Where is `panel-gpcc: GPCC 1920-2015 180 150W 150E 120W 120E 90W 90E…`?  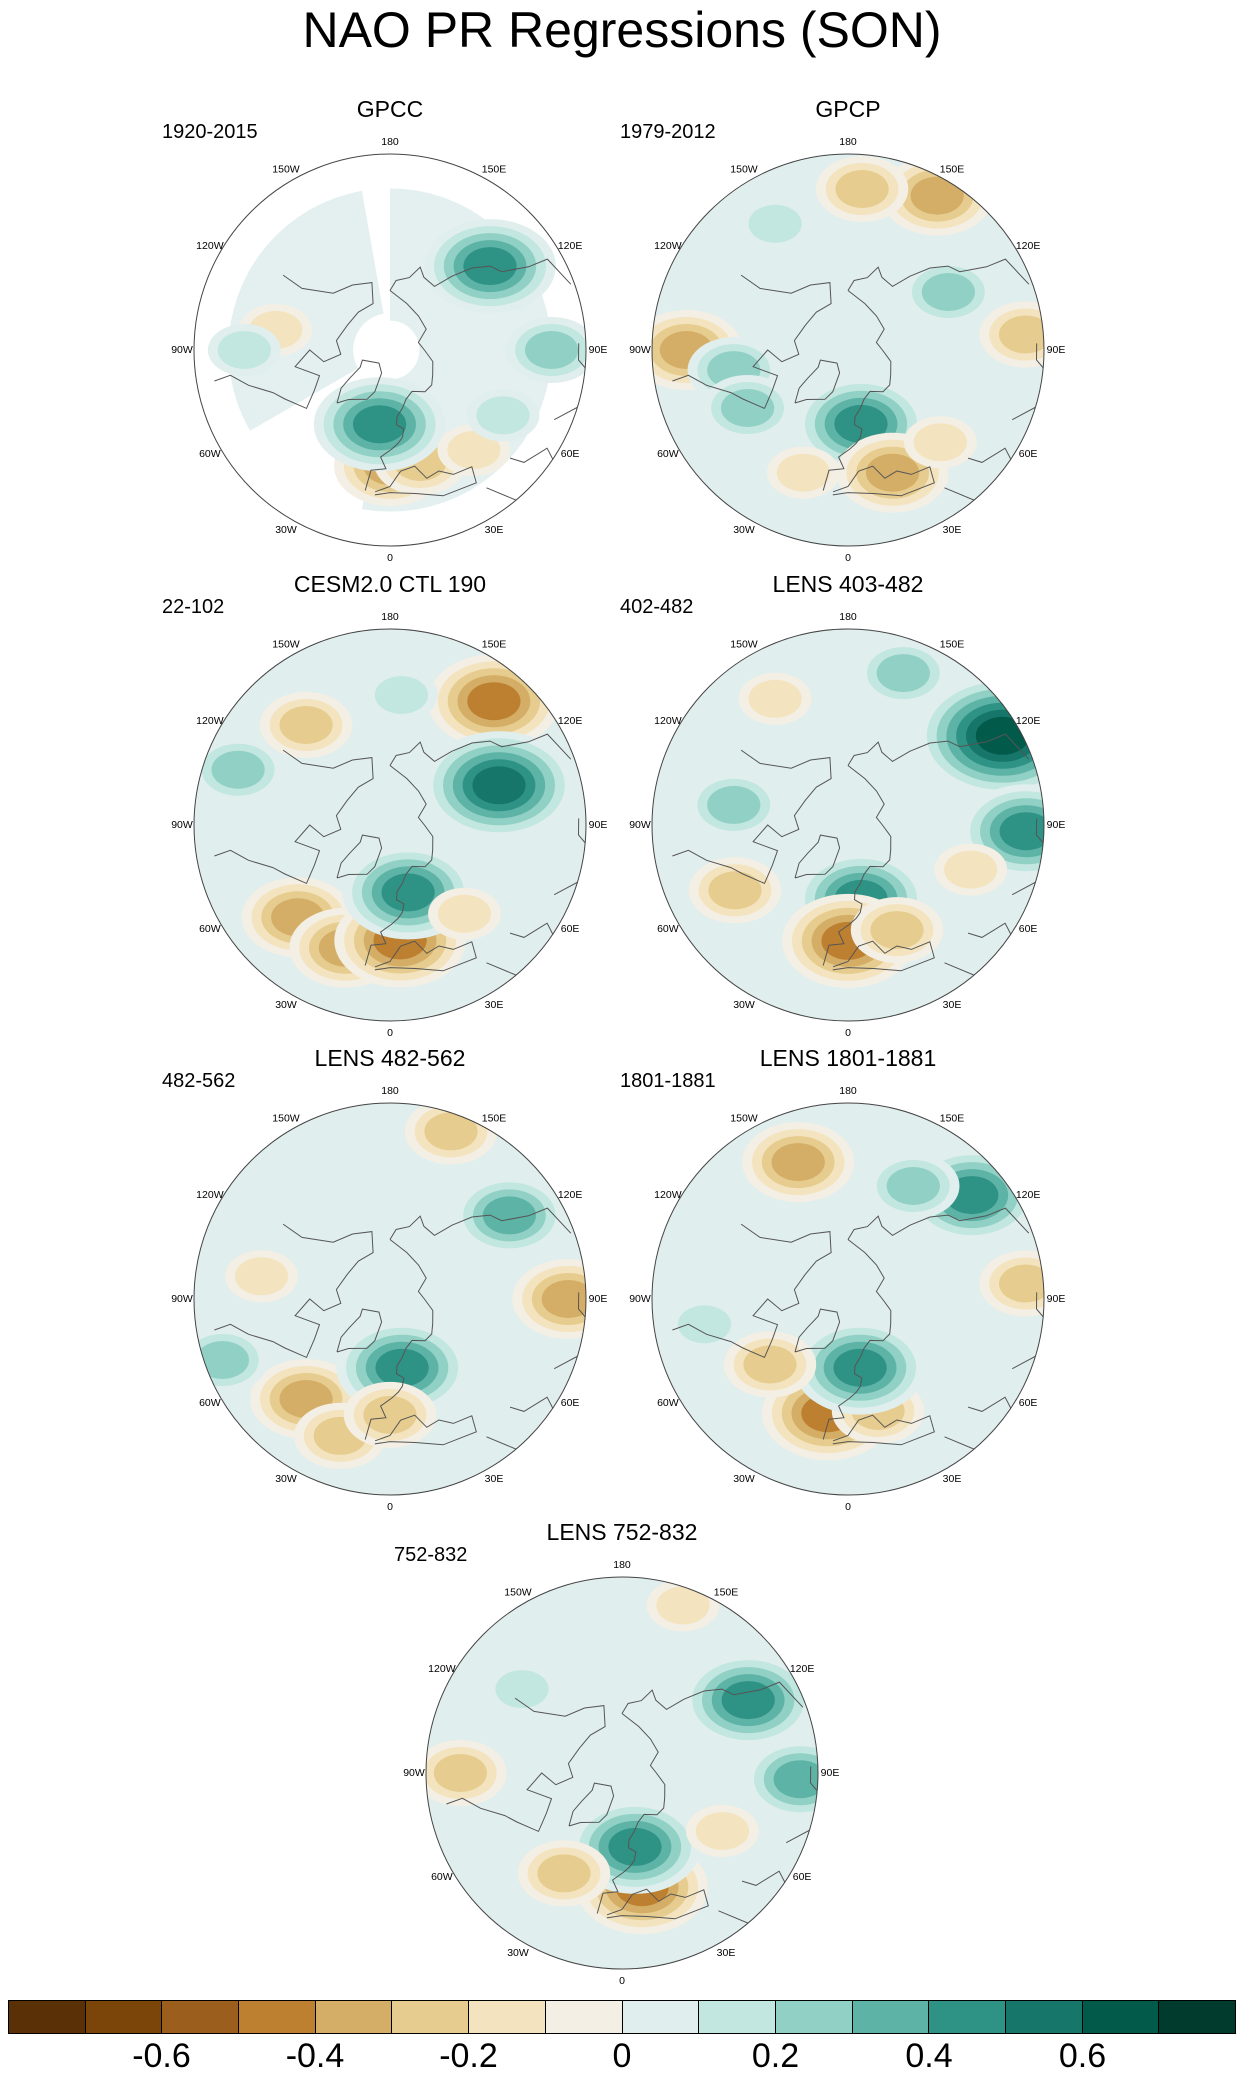
panel-gpcc: GPCC 1920-2015 180 150W 150E 120W 120E 90W 90E… is located at coordinates (390, 329).